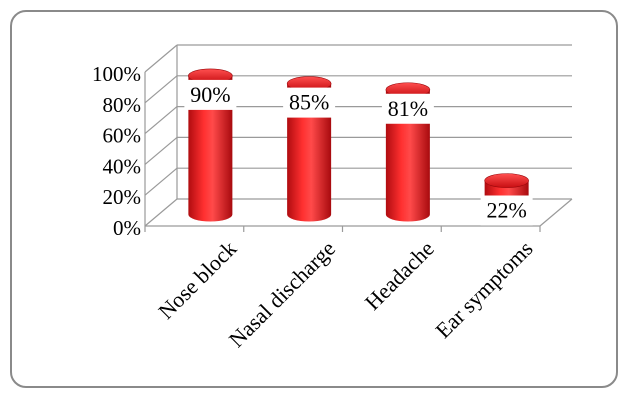  What do you see at coordinates (506, 180) in the screenshot?
I see `bar-top` at bounding box center [506, 180].